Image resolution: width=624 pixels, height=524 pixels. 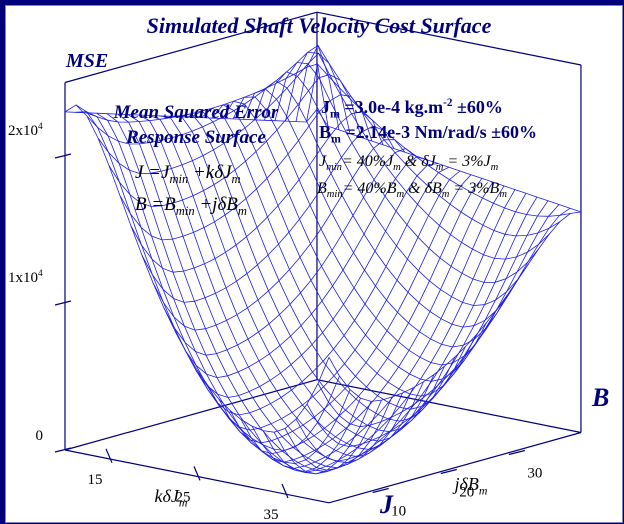 I want to click on y-tick-label: 30, so click(x=534, y=474).